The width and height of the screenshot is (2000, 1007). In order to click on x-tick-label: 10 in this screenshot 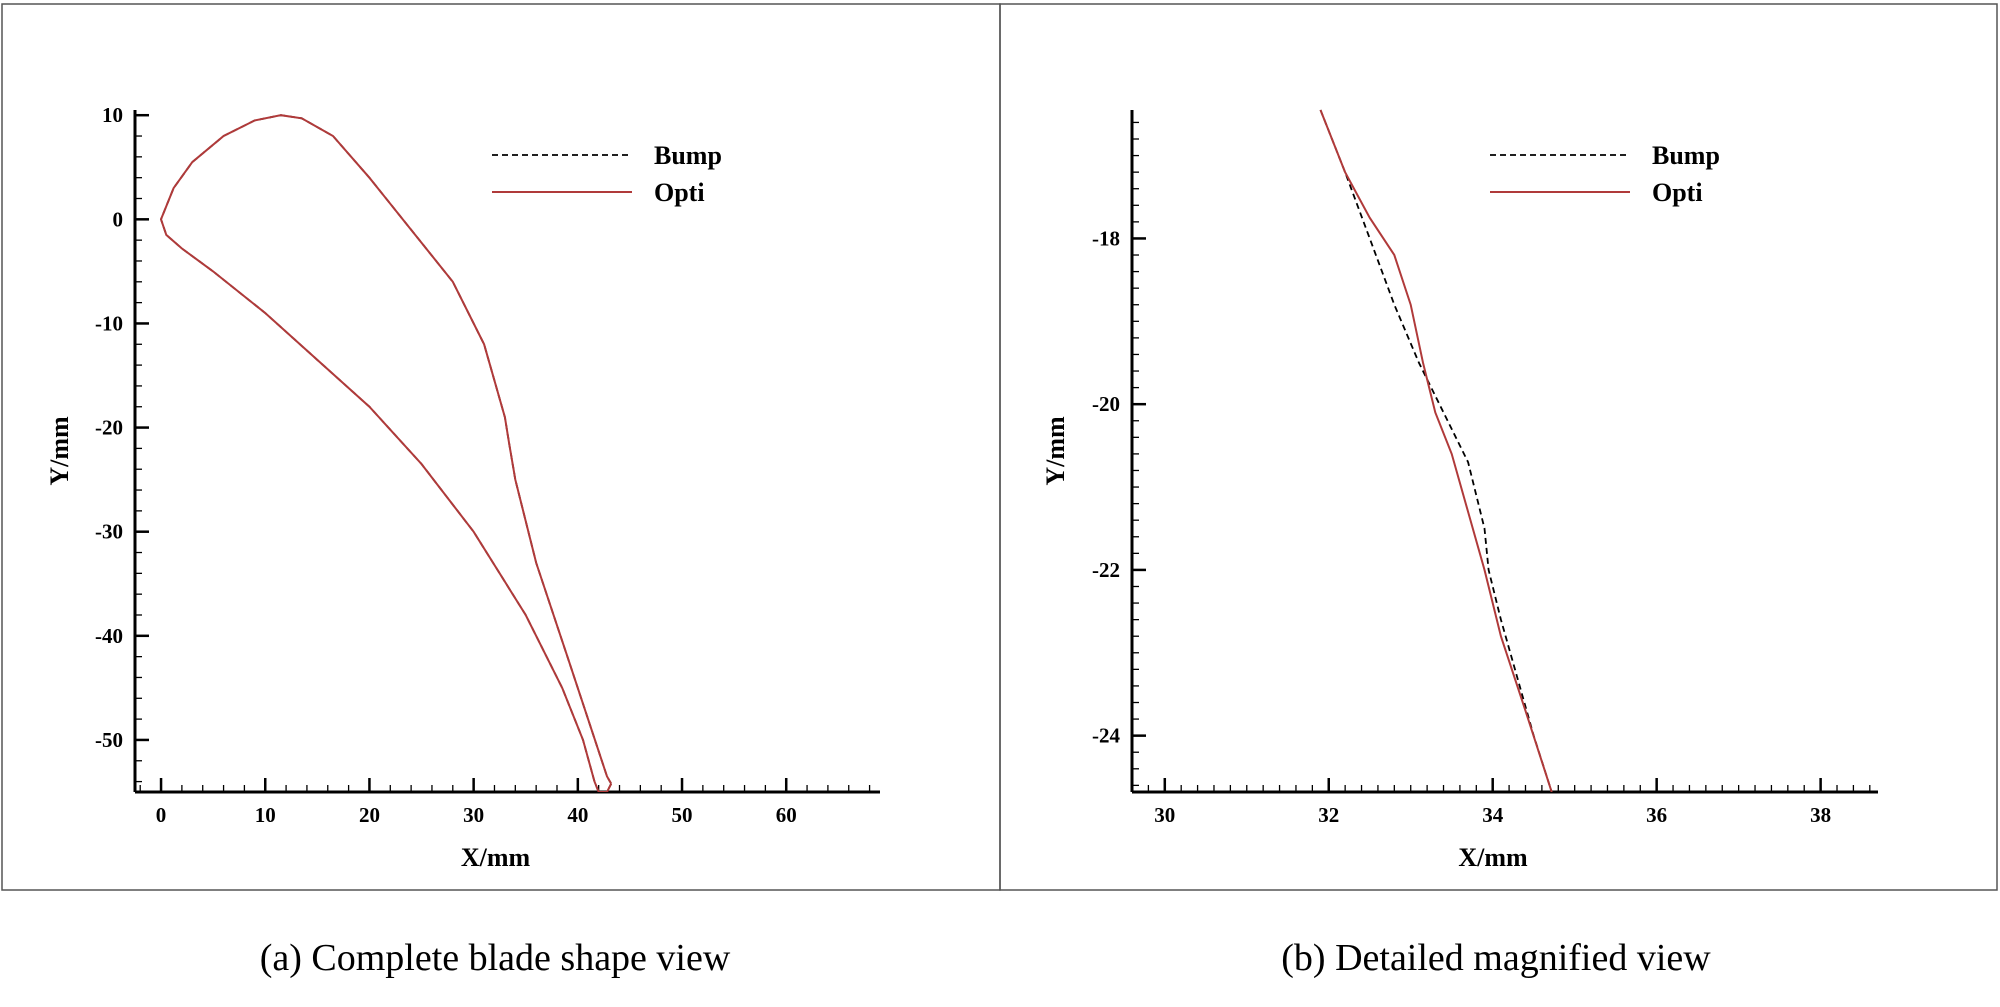, I will do `click(265, 815)`.